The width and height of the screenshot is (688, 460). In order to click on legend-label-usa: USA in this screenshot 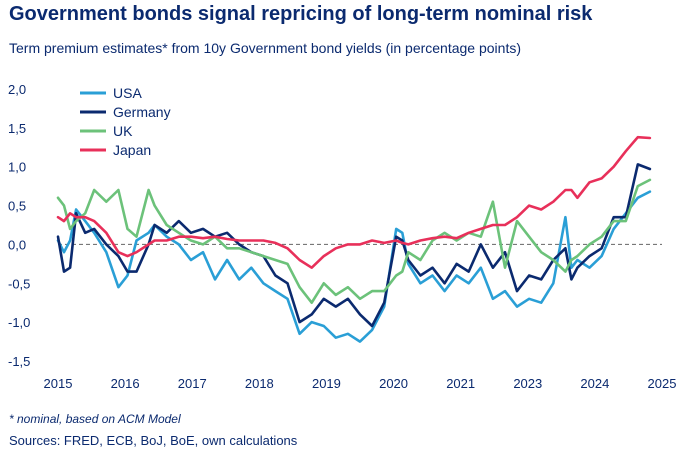, I will do `click(127, 93)`.